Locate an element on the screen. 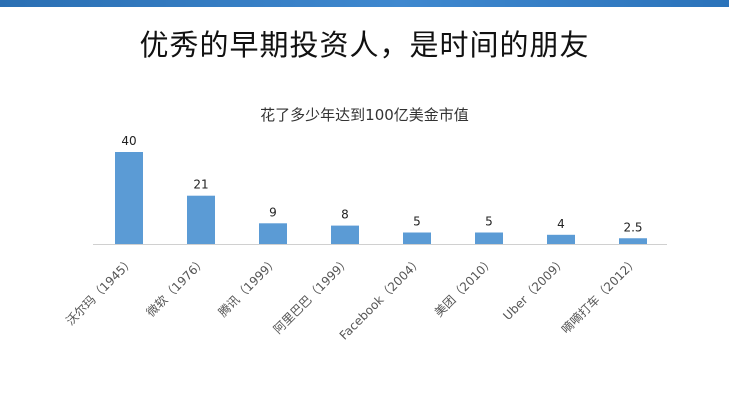 This screenshot has width=729, height=409. value-label-2: 21 is located at coordinates (200, 185).